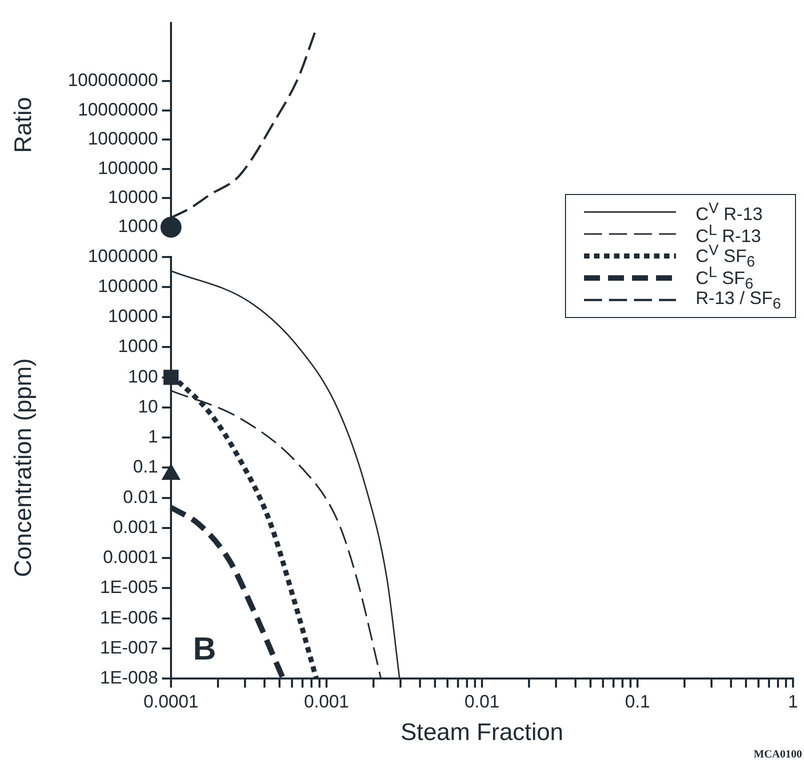  What do you see at coordinates (145, 466) in the screenshot?
I see `y-tick-label: 0.1` at bounding box center [145, 466].